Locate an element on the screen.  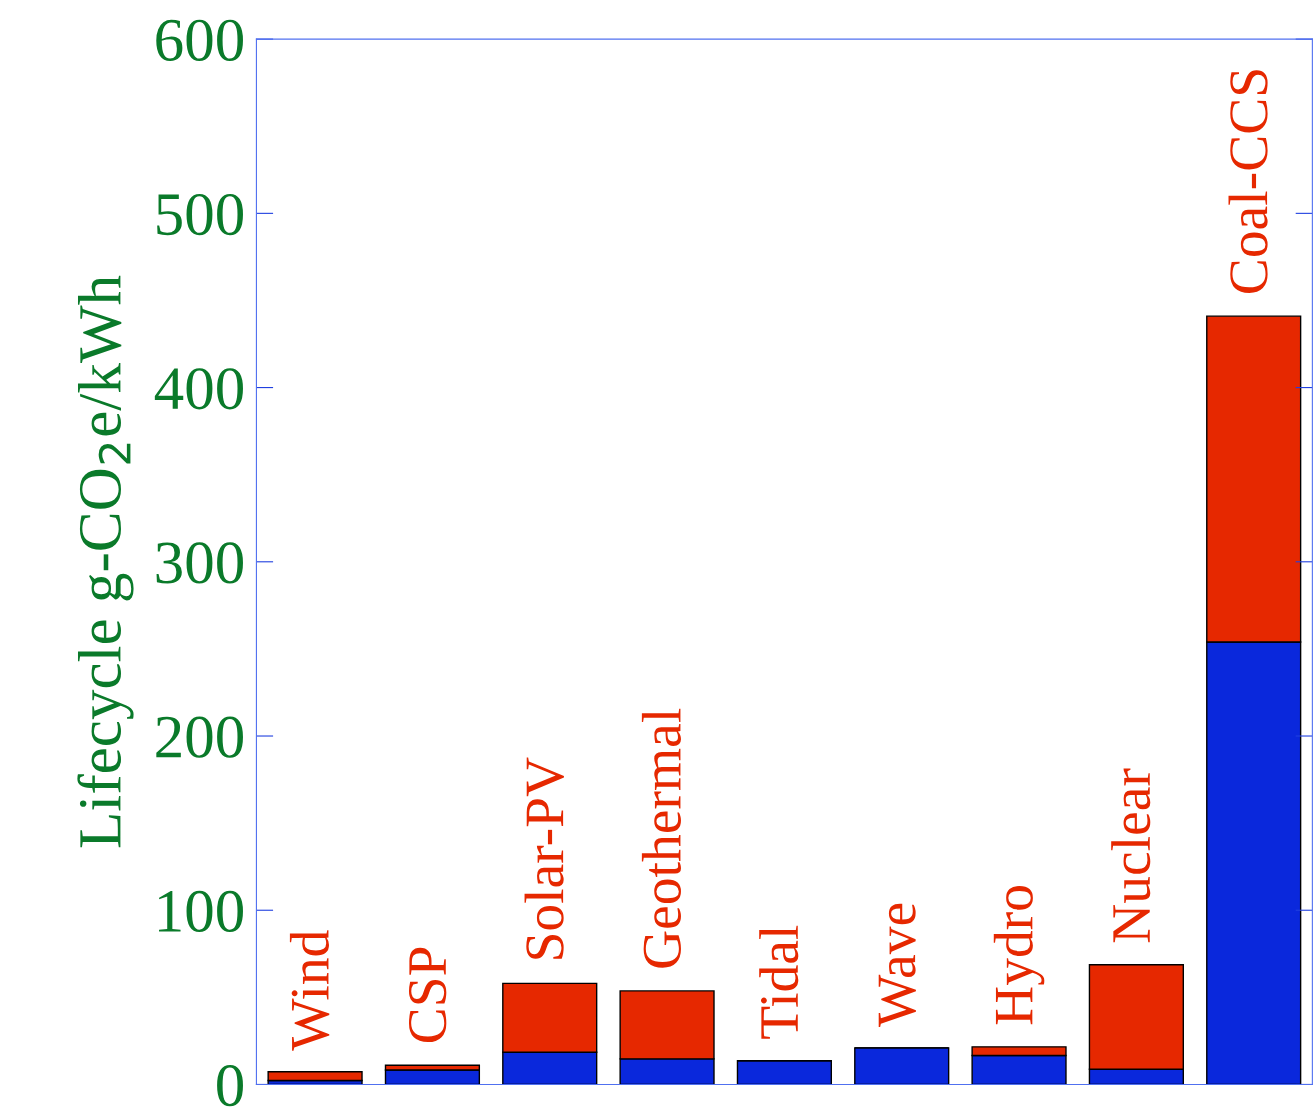
y-tick-label: 400 is located at coordinates (198, 389).